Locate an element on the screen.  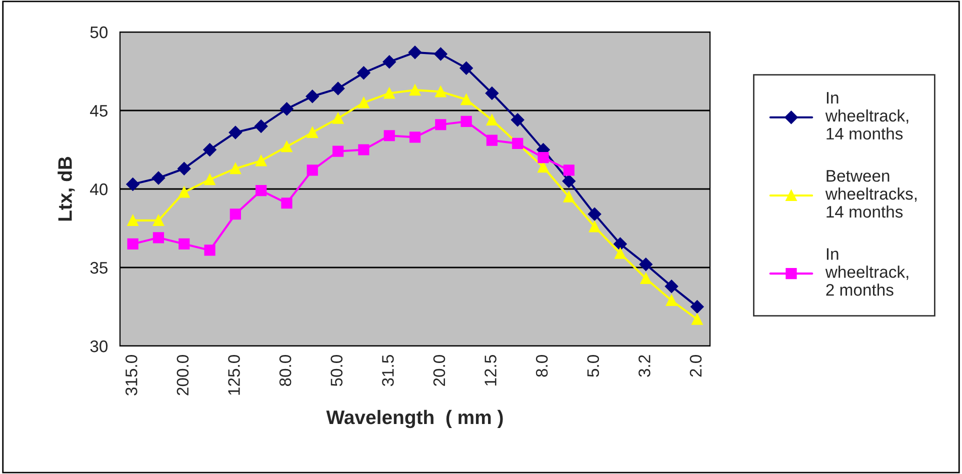
x-tick-label: 8.0 is located at coordinates (542, 365).